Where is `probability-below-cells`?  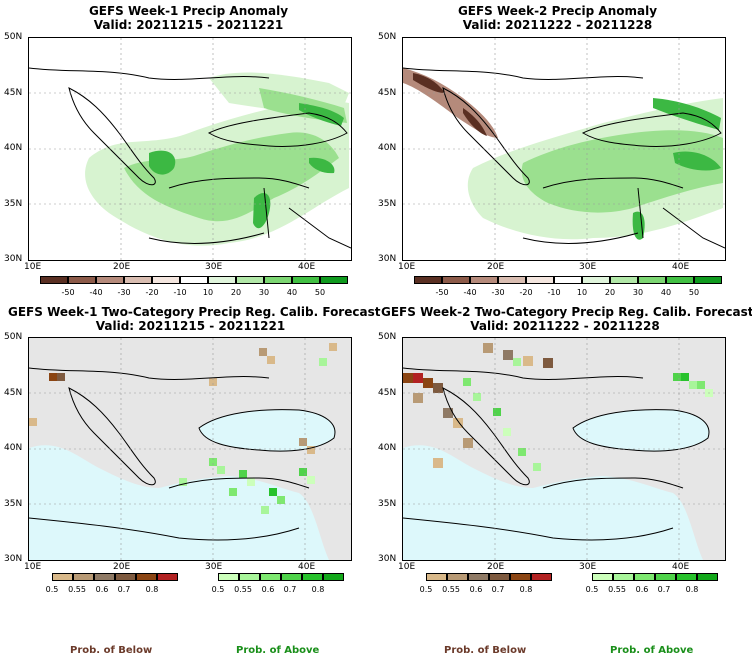
probability-below-cells is located at coordinates (478, 405).